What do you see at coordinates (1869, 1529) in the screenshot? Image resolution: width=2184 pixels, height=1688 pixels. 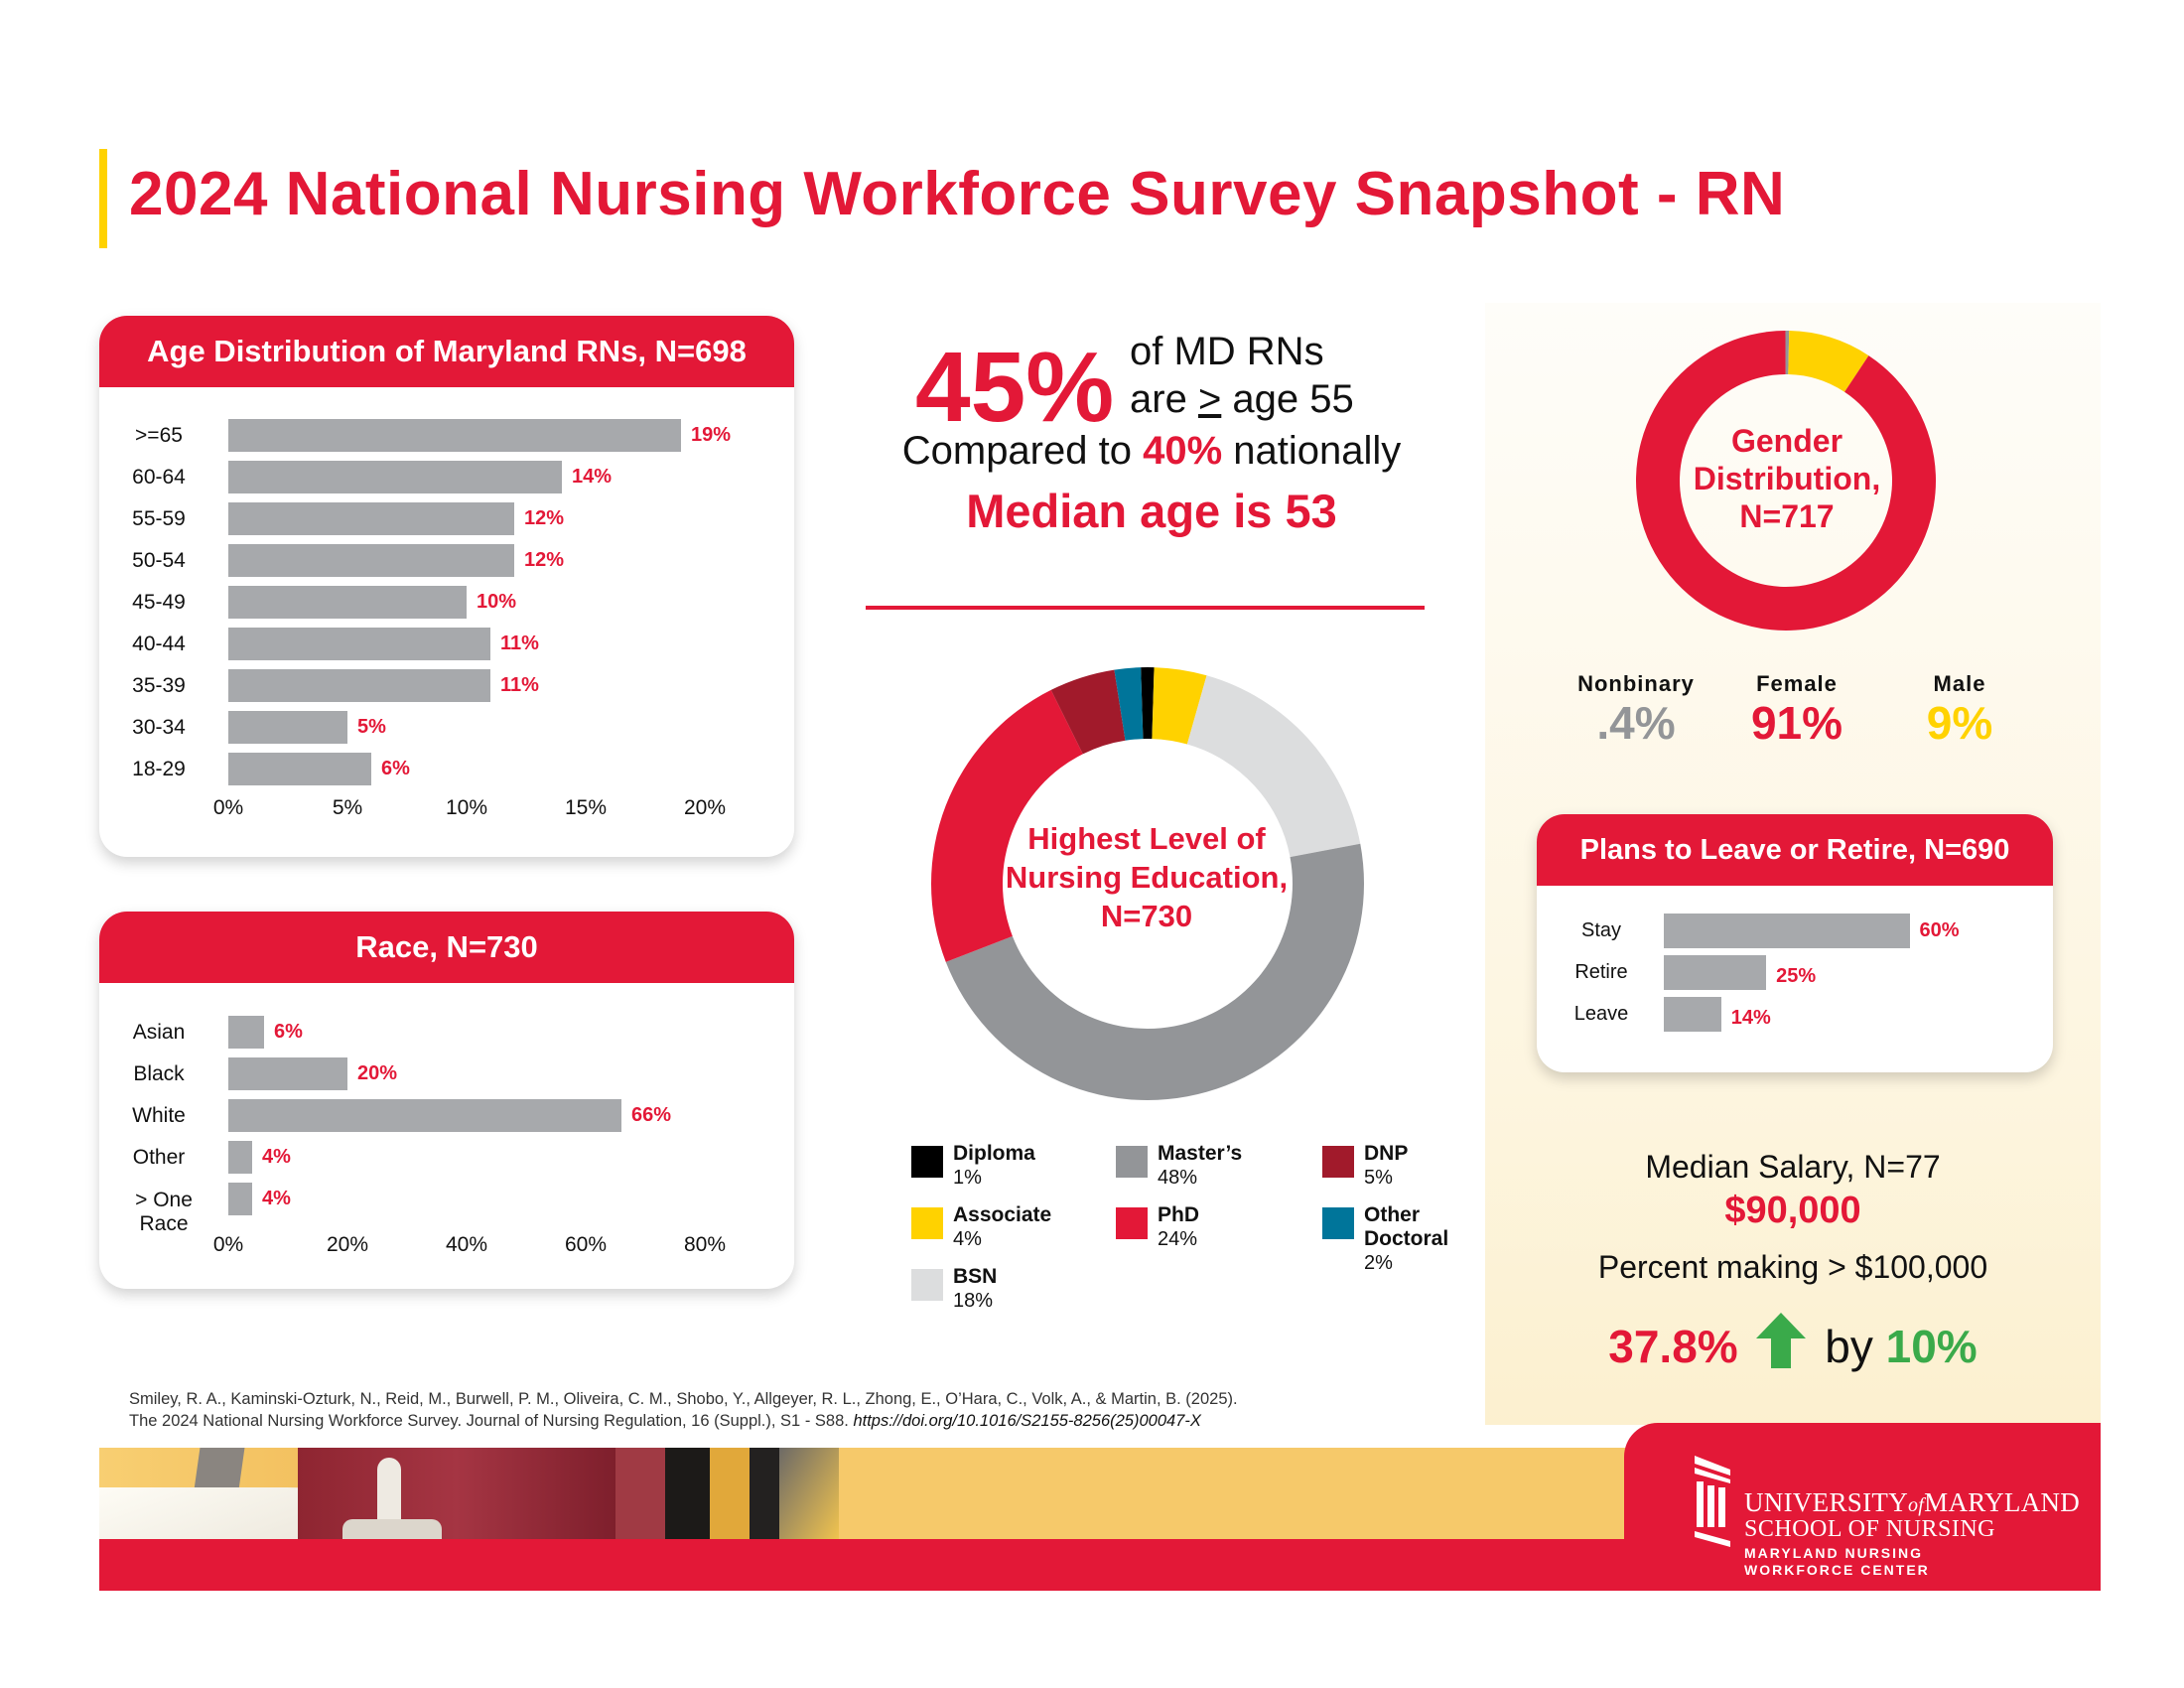 I see `logo-school-name: SCHOOL OF NURSING` at bounding box center [1869, 1529].